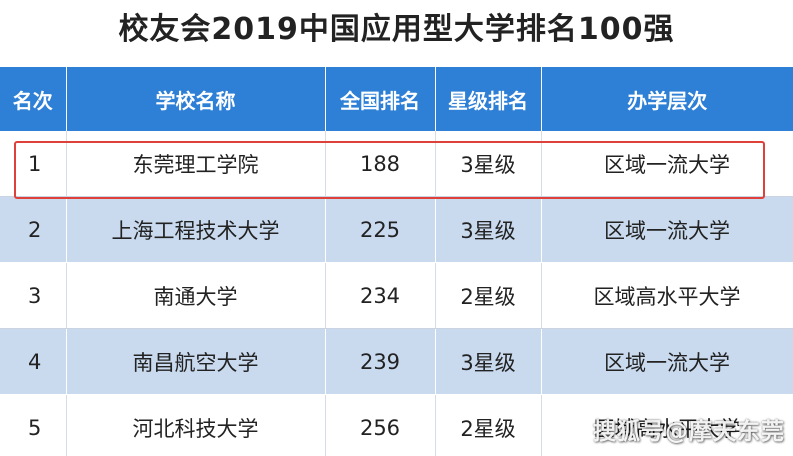 The height and width of the screenshot is (456, 793). I want to click on cell-rank: 3, so click(33, 295).